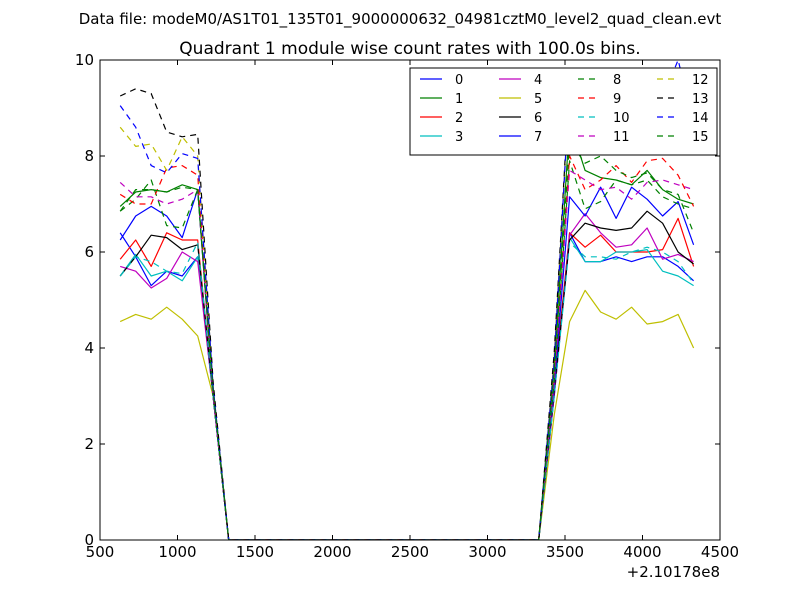 Image resolution: width=800 pixels, height=600 pixels. Describe the element at coordinates (89, 348) in the screenshot. I see `y-tick-label: 4` at that location.